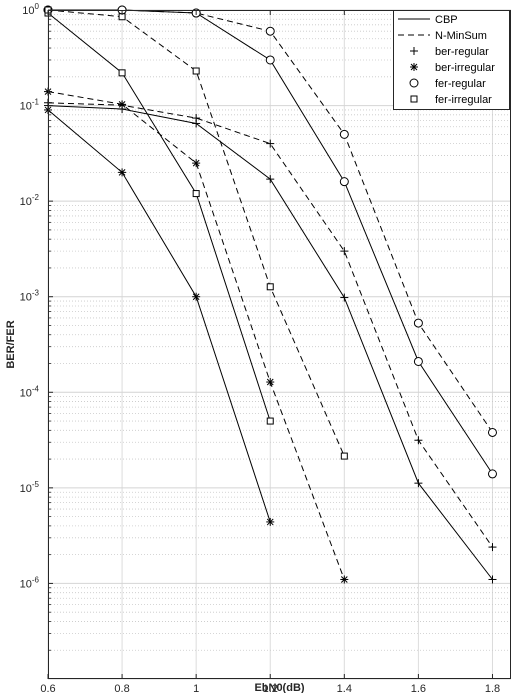  What do you see at coordinates (428, 20) in the screenshot?
I see `legend-entry: CBP` at bounding box center [428, 20].